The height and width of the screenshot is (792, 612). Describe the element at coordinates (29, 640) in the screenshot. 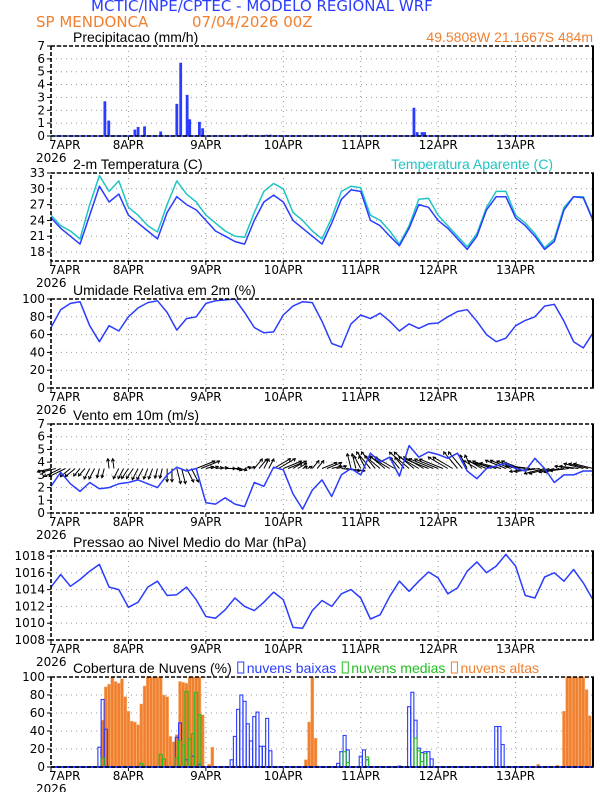

I see `y-tick-label: 1008` at that location.